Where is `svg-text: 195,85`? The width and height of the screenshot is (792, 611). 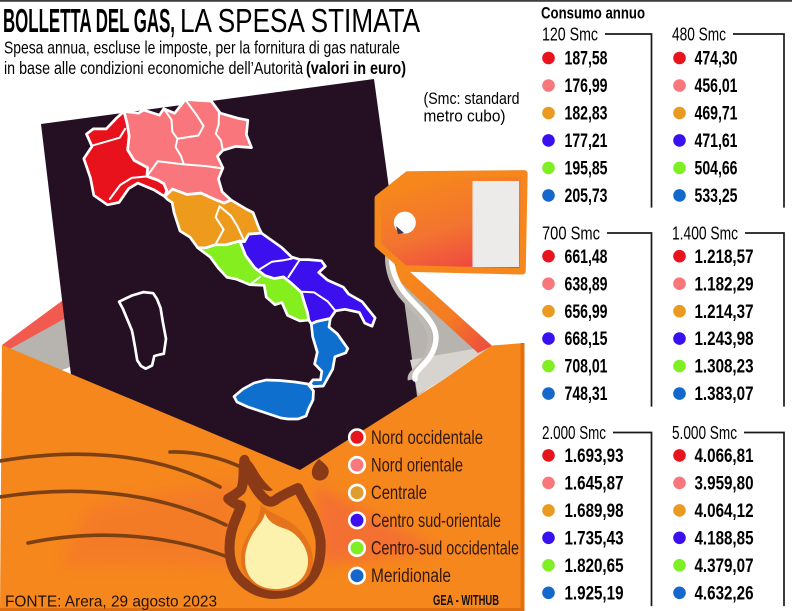 svg-text: 195,85 is located at coordinates (586, 169).